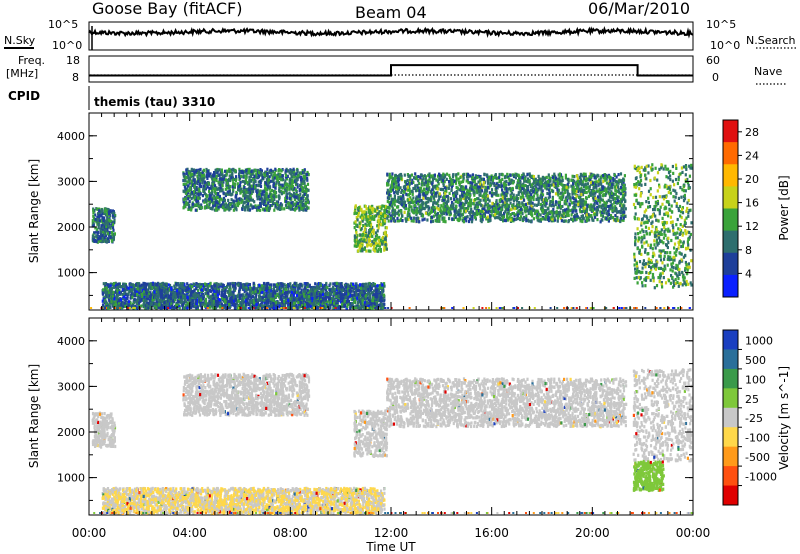  I want to click on station-title: Goose Bay (fitACF), so click(167, 9).